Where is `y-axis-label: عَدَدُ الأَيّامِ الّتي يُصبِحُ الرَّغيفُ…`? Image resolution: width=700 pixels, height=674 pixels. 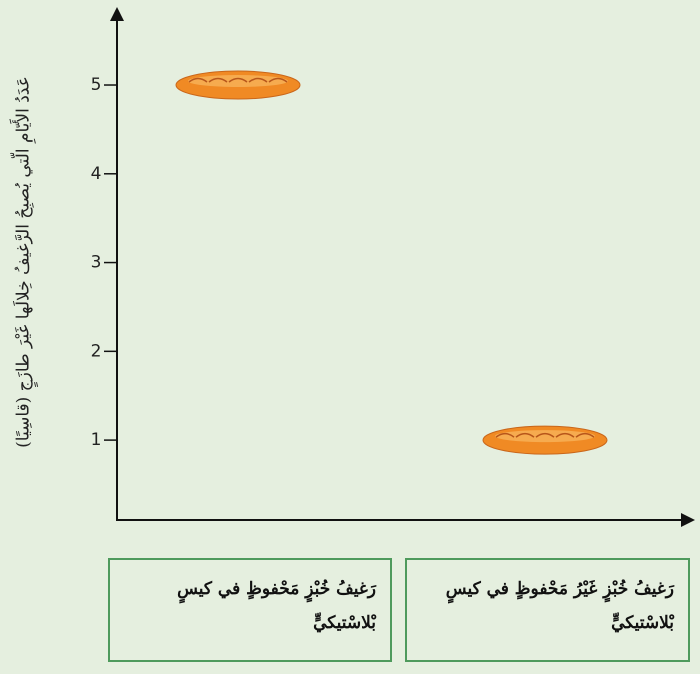 y-axis-label: عَدَدُ الأَيّامِ الّتي يُصبِحُ الرَّغيفُ… is located at coordinates (24, 262).